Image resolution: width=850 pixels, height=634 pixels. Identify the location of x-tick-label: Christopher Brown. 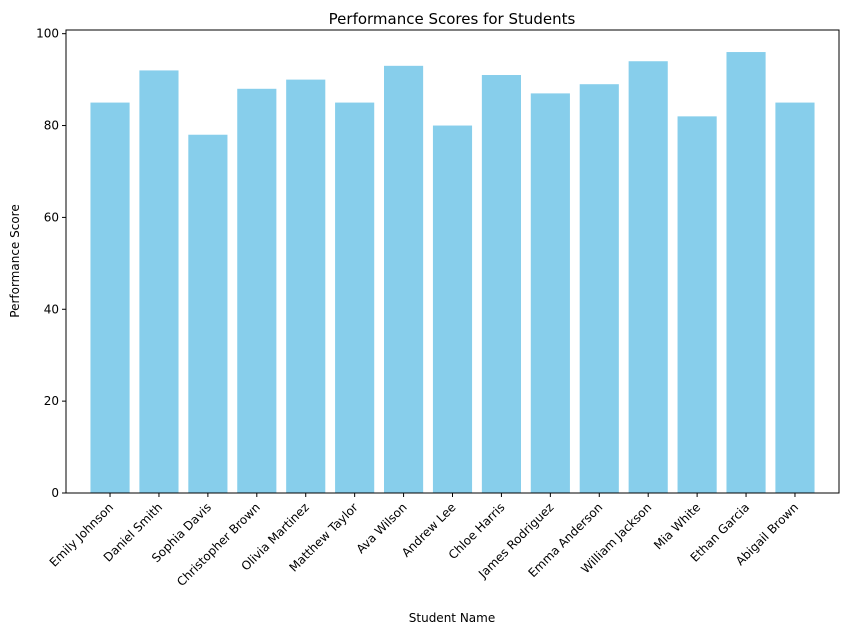
(218, 544).